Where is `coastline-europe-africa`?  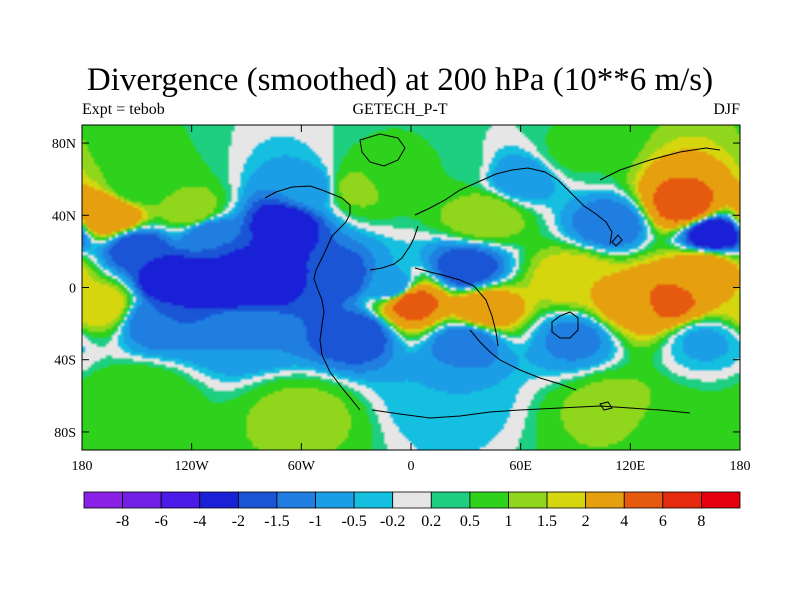
coastline-europe-africa is located at coordinates (513, 206).